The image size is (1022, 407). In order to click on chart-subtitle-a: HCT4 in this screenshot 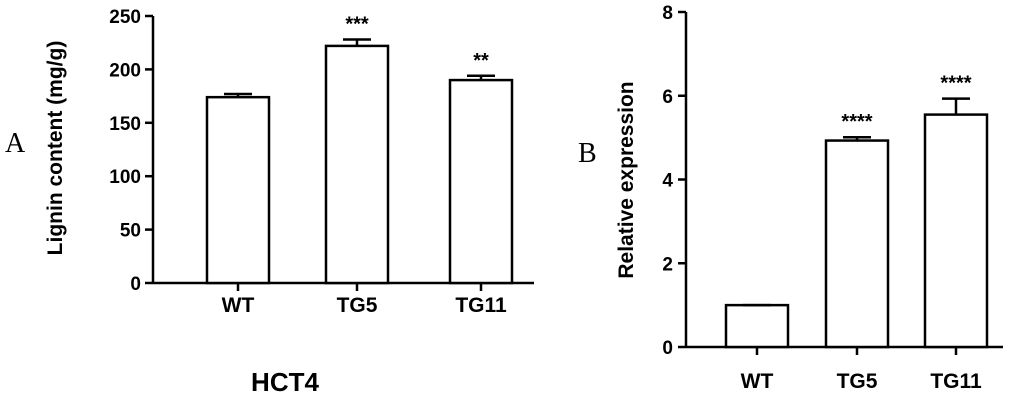, I will do `click(285, 382)`.